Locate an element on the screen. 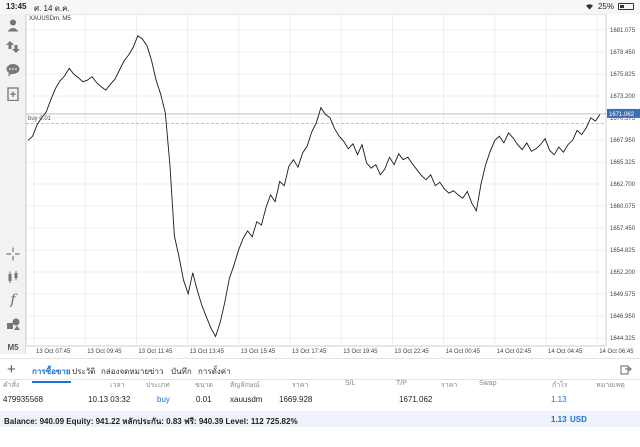 This screenshot has height=447, width=640. x-tick-label: 13 Oct 19:45 is located at coordinates (360, 351).